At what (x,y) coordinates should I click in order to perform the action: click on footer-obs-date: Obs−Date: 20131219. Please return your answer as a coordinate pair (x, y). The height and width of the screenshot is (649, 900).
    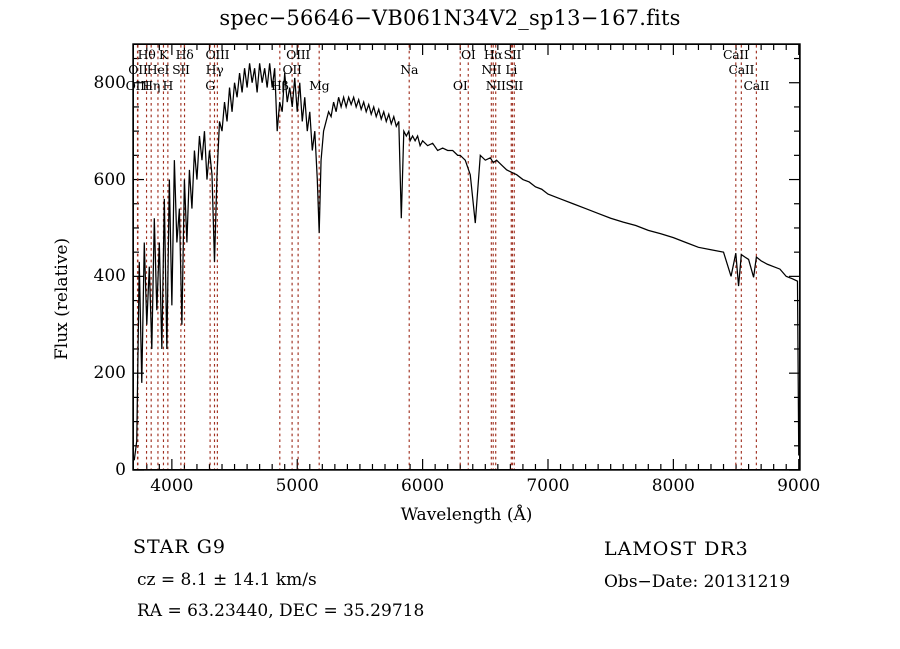
    Looking at the image, I should click on (697, 582).